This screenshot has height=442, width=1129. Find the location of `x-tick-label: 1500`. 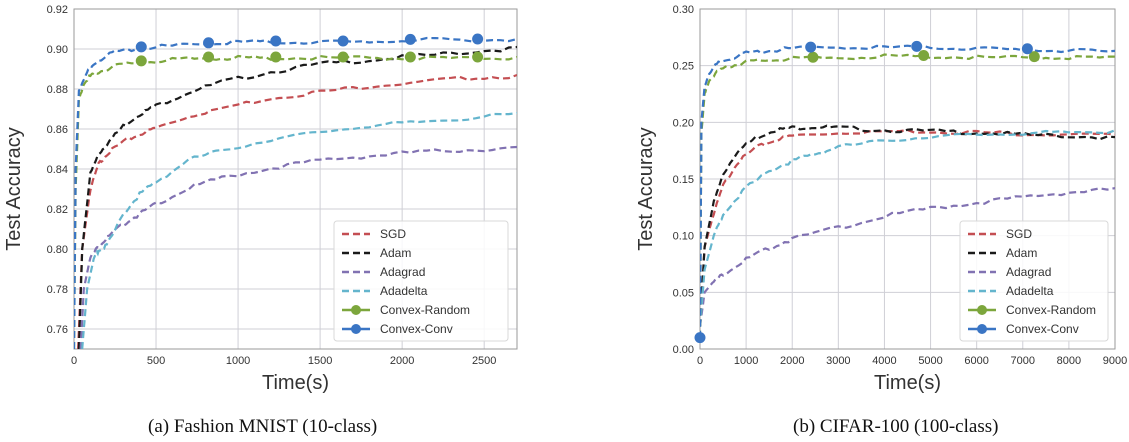

x-tick-label: 1500 is located at coordinates (320, 361).